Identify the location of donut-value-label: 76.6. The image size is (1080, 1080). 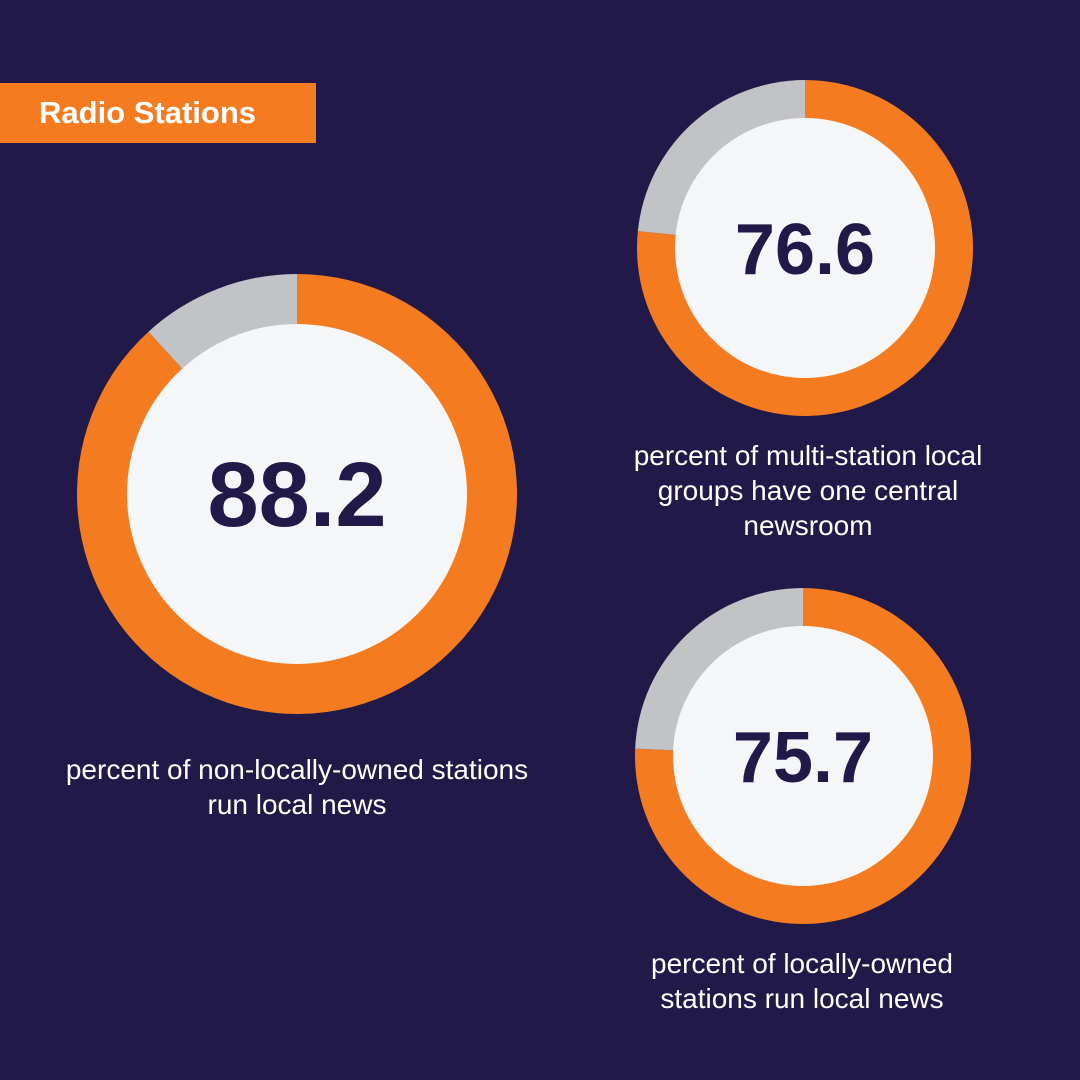
(805, 250).